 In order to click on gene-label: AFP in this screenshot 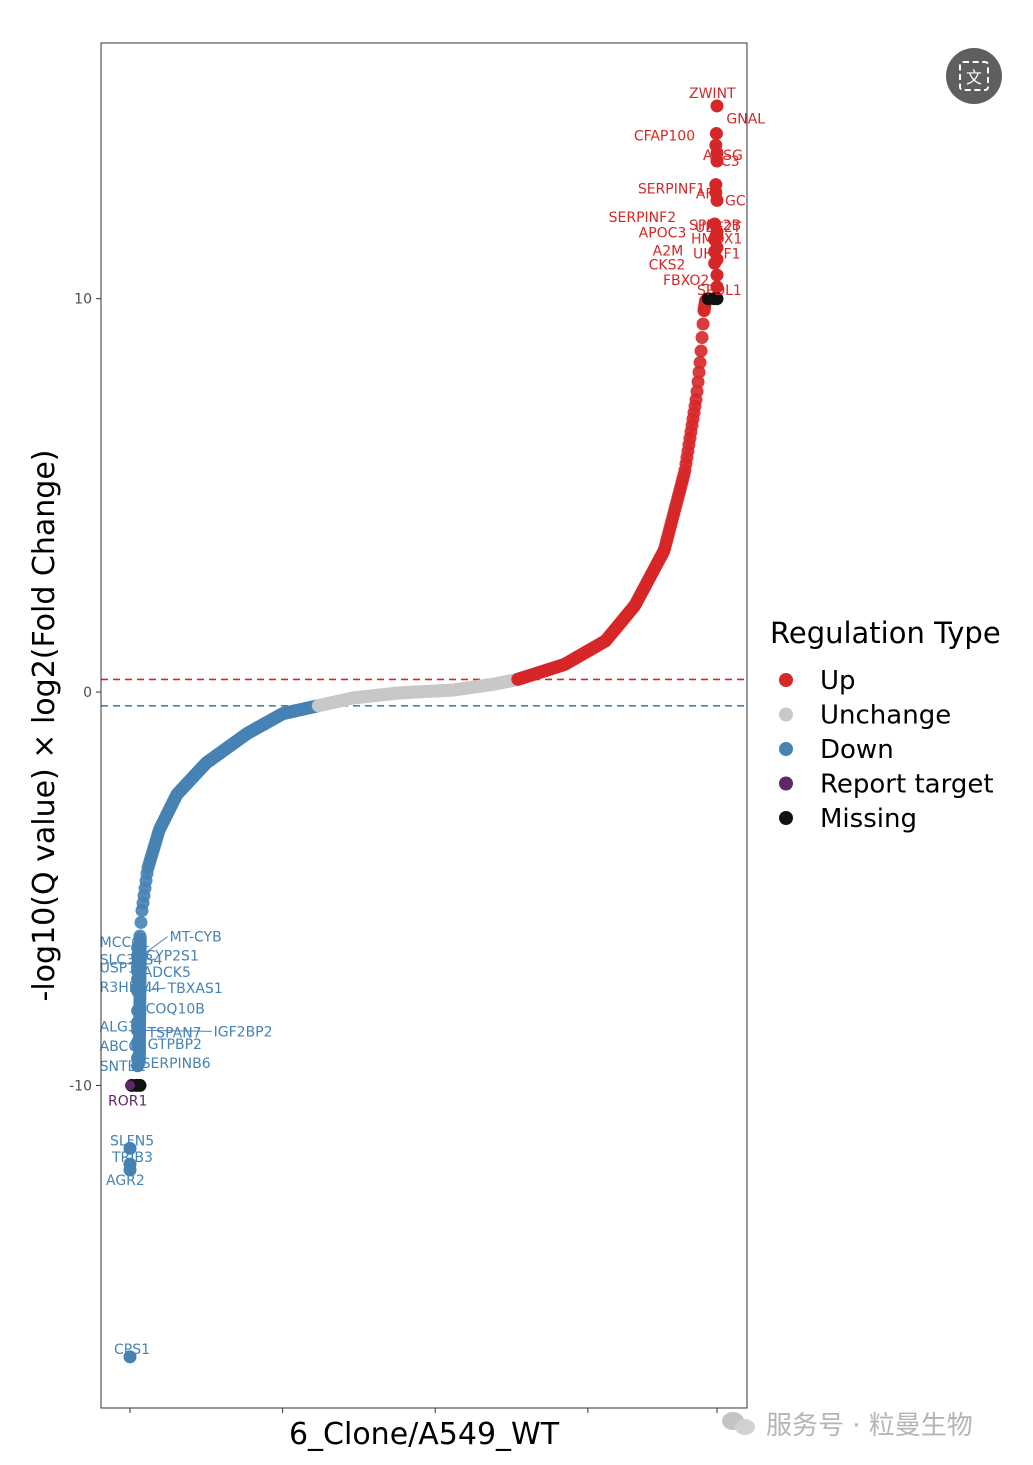, I will do `click(709, 195)`.